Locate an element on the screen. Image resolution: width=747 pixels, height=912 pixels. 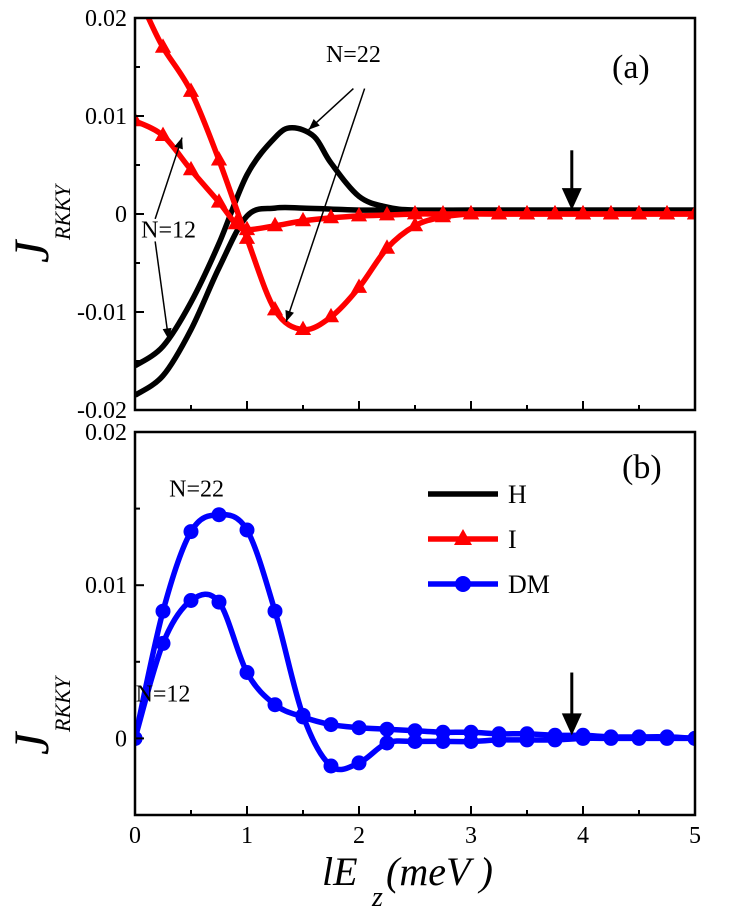
legend-item-h: H is located at coordinates (477, 494).